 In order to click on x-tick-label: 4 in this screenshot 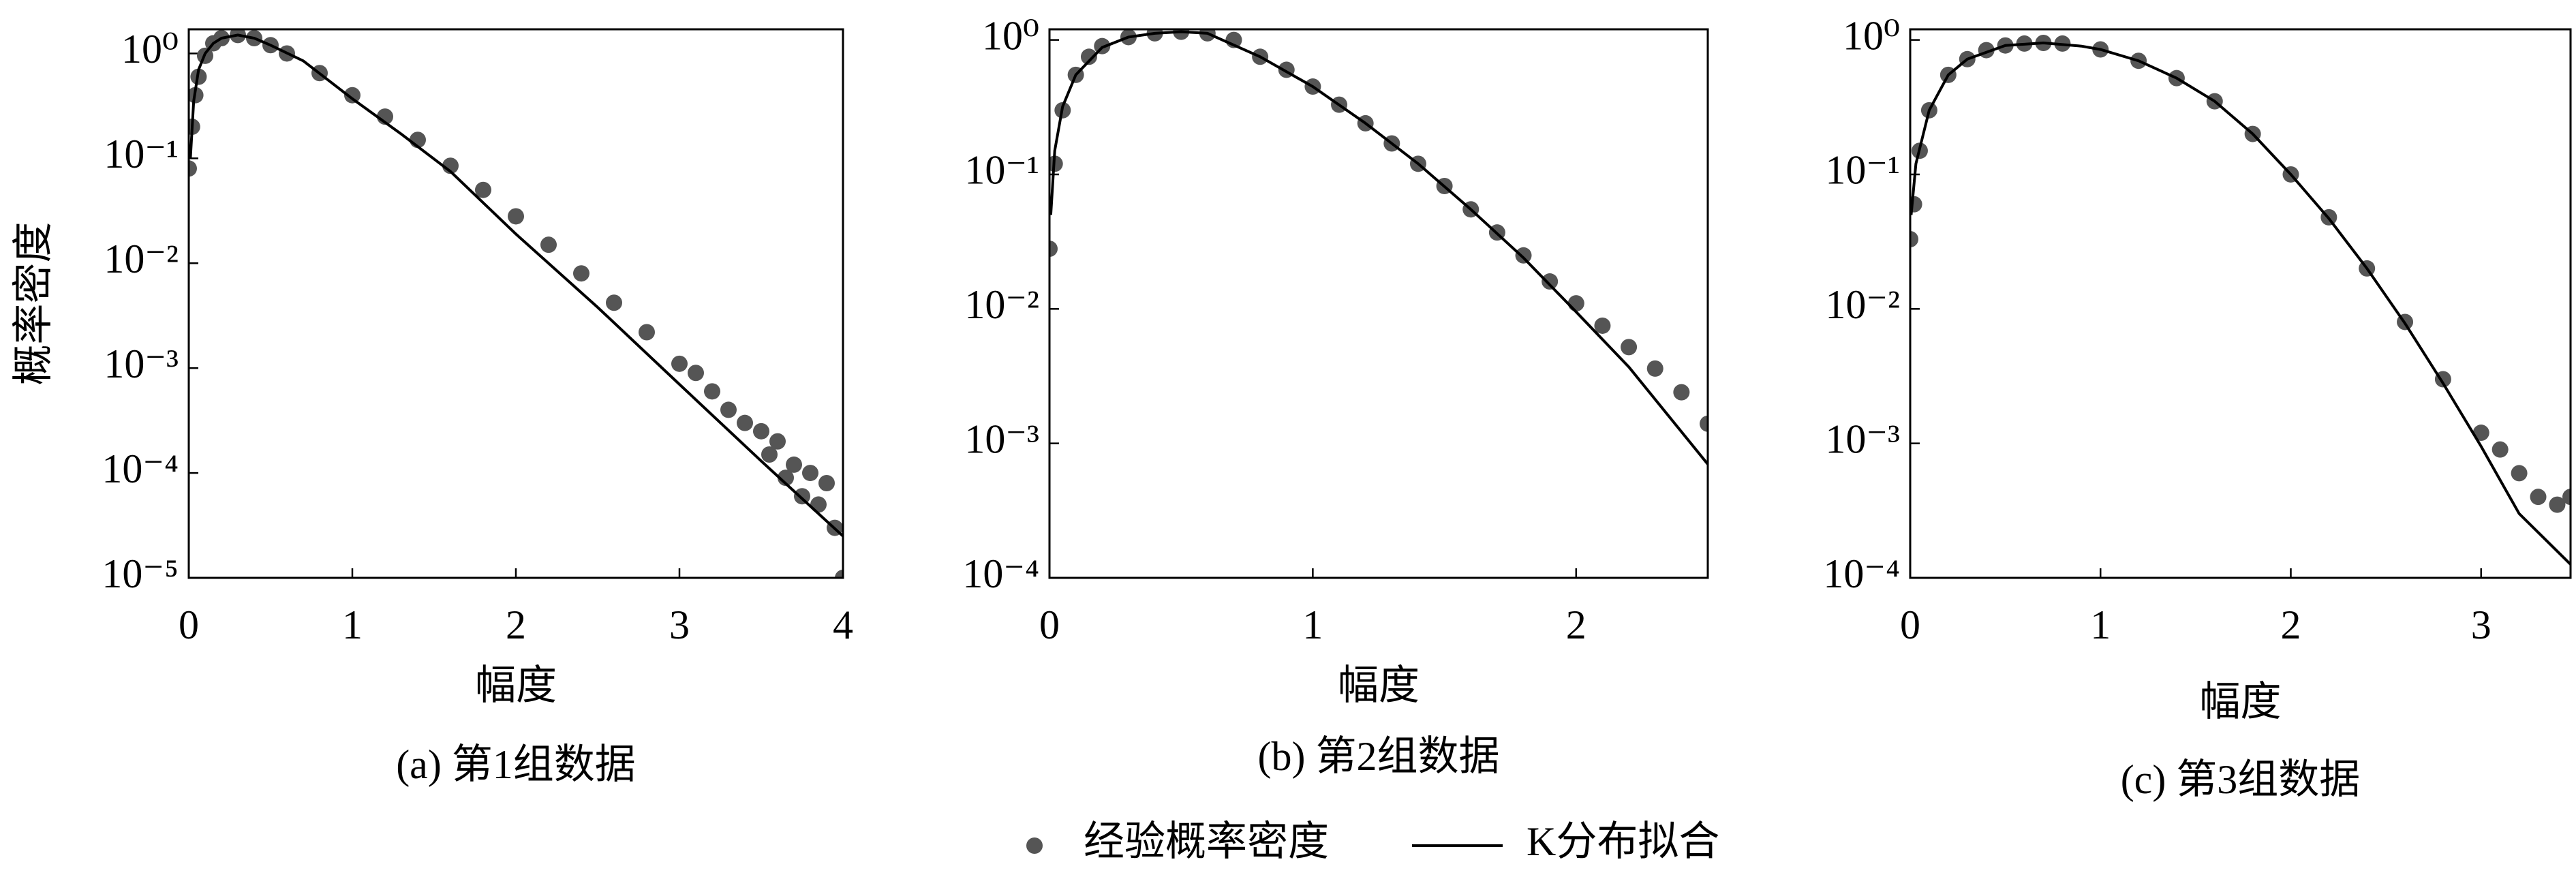, I will do `click(843, 624)`.